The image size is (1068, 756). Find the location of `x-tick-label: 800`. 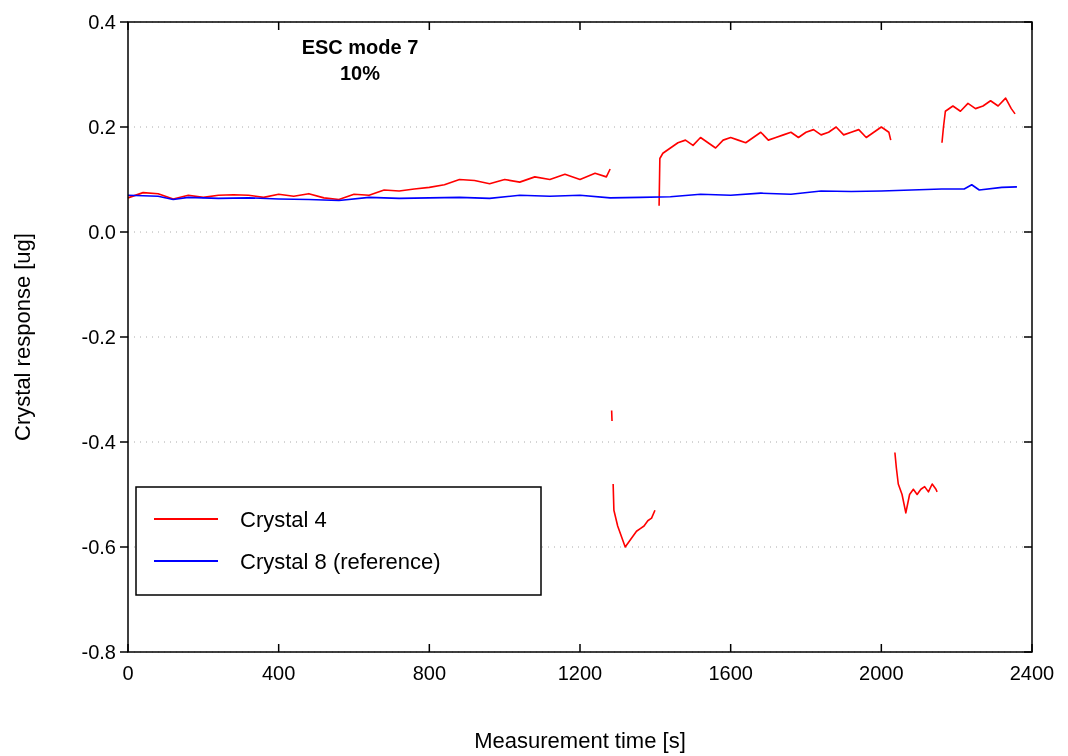

x-tick-label: 800 is located at coordinates (429, 673).